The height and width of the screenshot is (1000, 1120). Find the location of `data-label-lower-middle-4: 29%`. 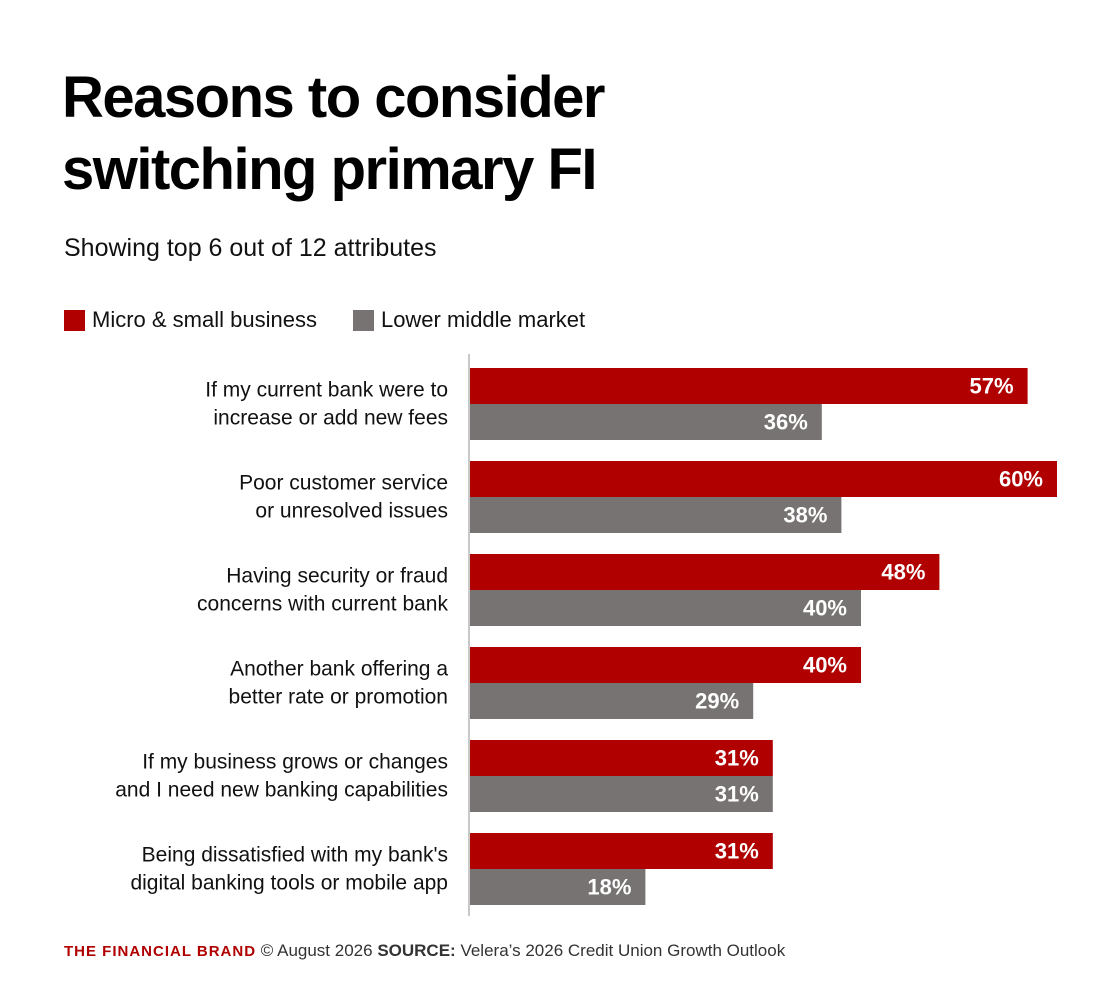

data-label-lower-middle-4: 29% is located at coordinates (717, 701).